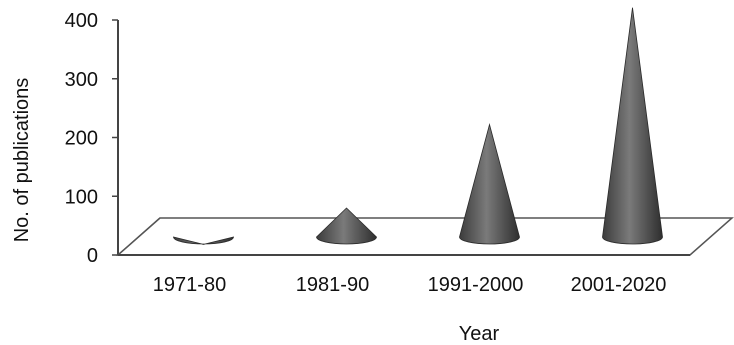 This screenshot has height=345, width=734. What do you see at coordinates (476, 285) in the screenshot?
I see `x-category-label: 1991-2000` at bounding box center [476, 285].